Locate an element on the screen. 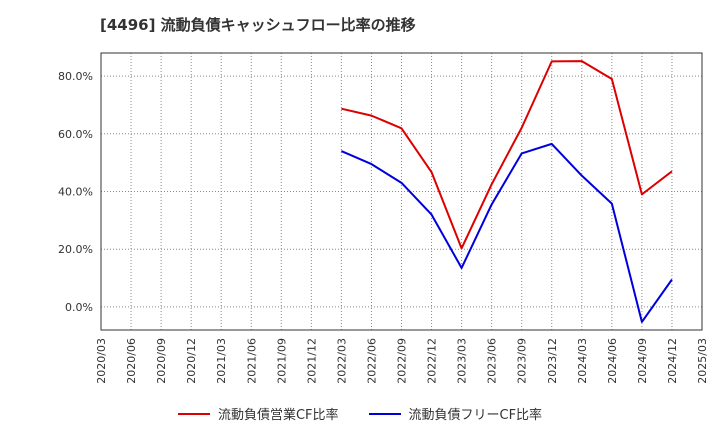  legend-swatch-operating-cf is located at coordinates (193, 413).